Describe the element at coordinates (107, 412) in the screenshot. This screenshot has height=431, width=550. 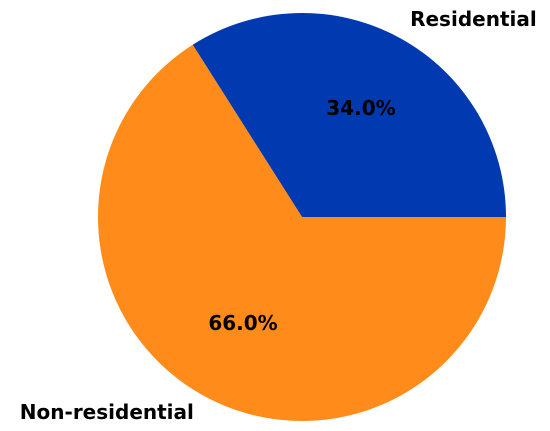
I see `category-label: Non-residential` at that location.